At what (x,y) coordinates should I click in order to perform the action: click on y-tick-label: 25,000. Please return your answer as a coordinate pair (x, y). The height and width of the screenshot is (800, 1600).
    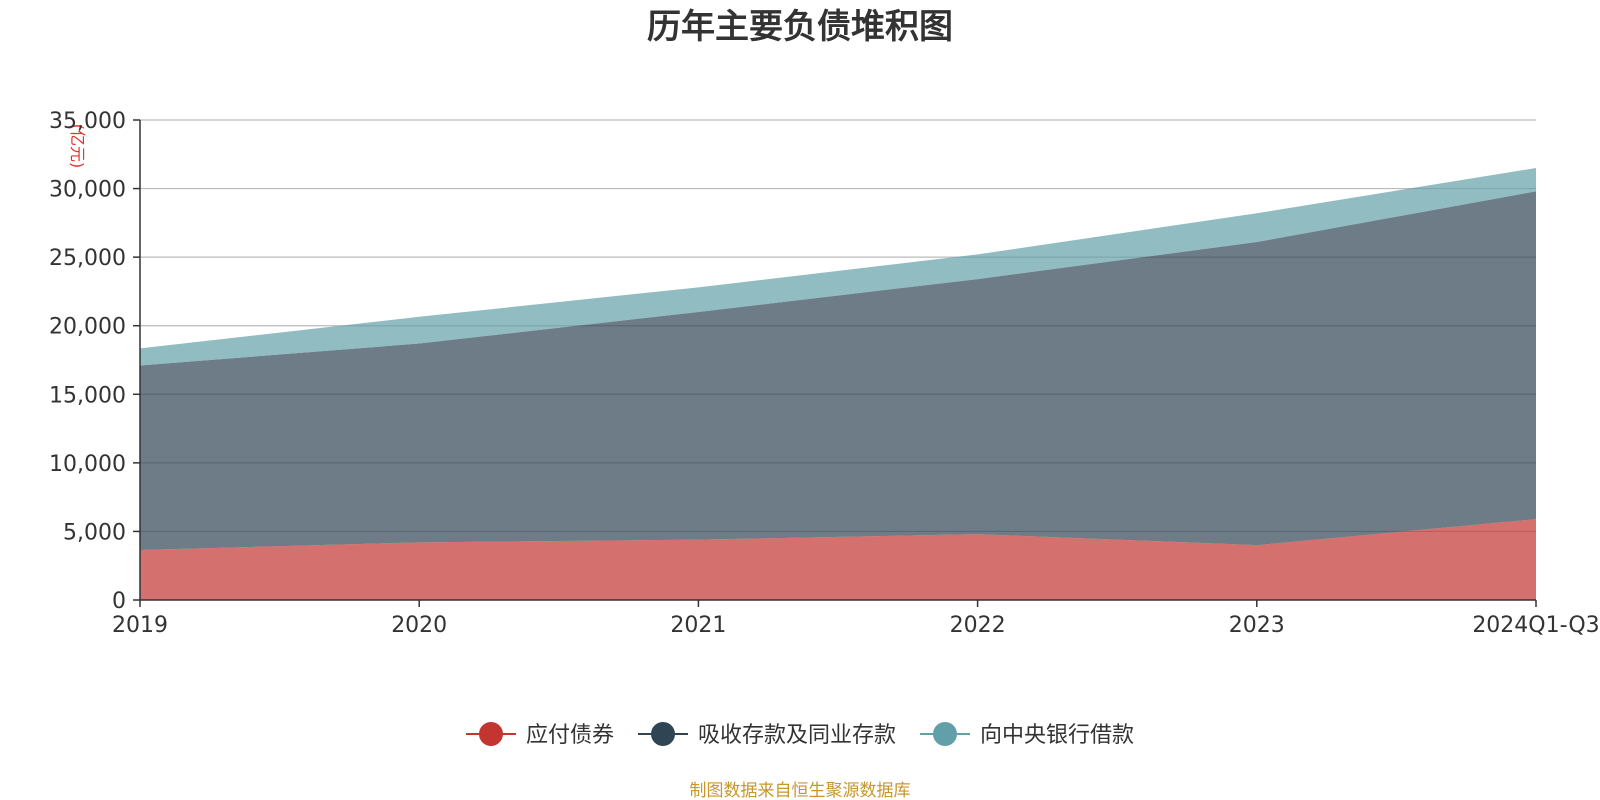
    Looking at the image, I should click on (87, 258).